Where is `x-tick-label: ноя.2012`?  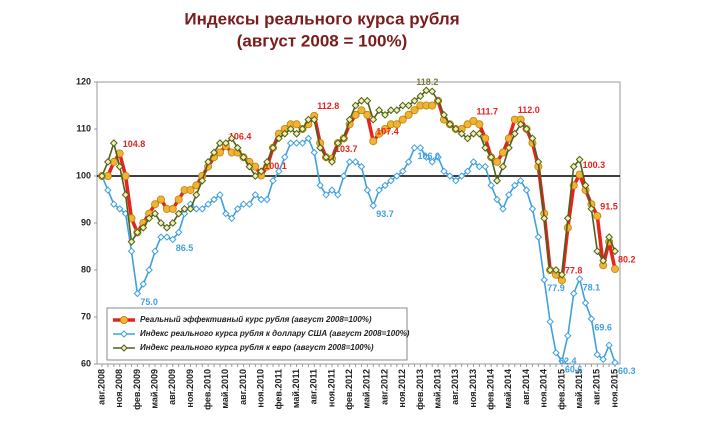 x-tick-label: ноя.2012 is located at coordinates (402, 388).